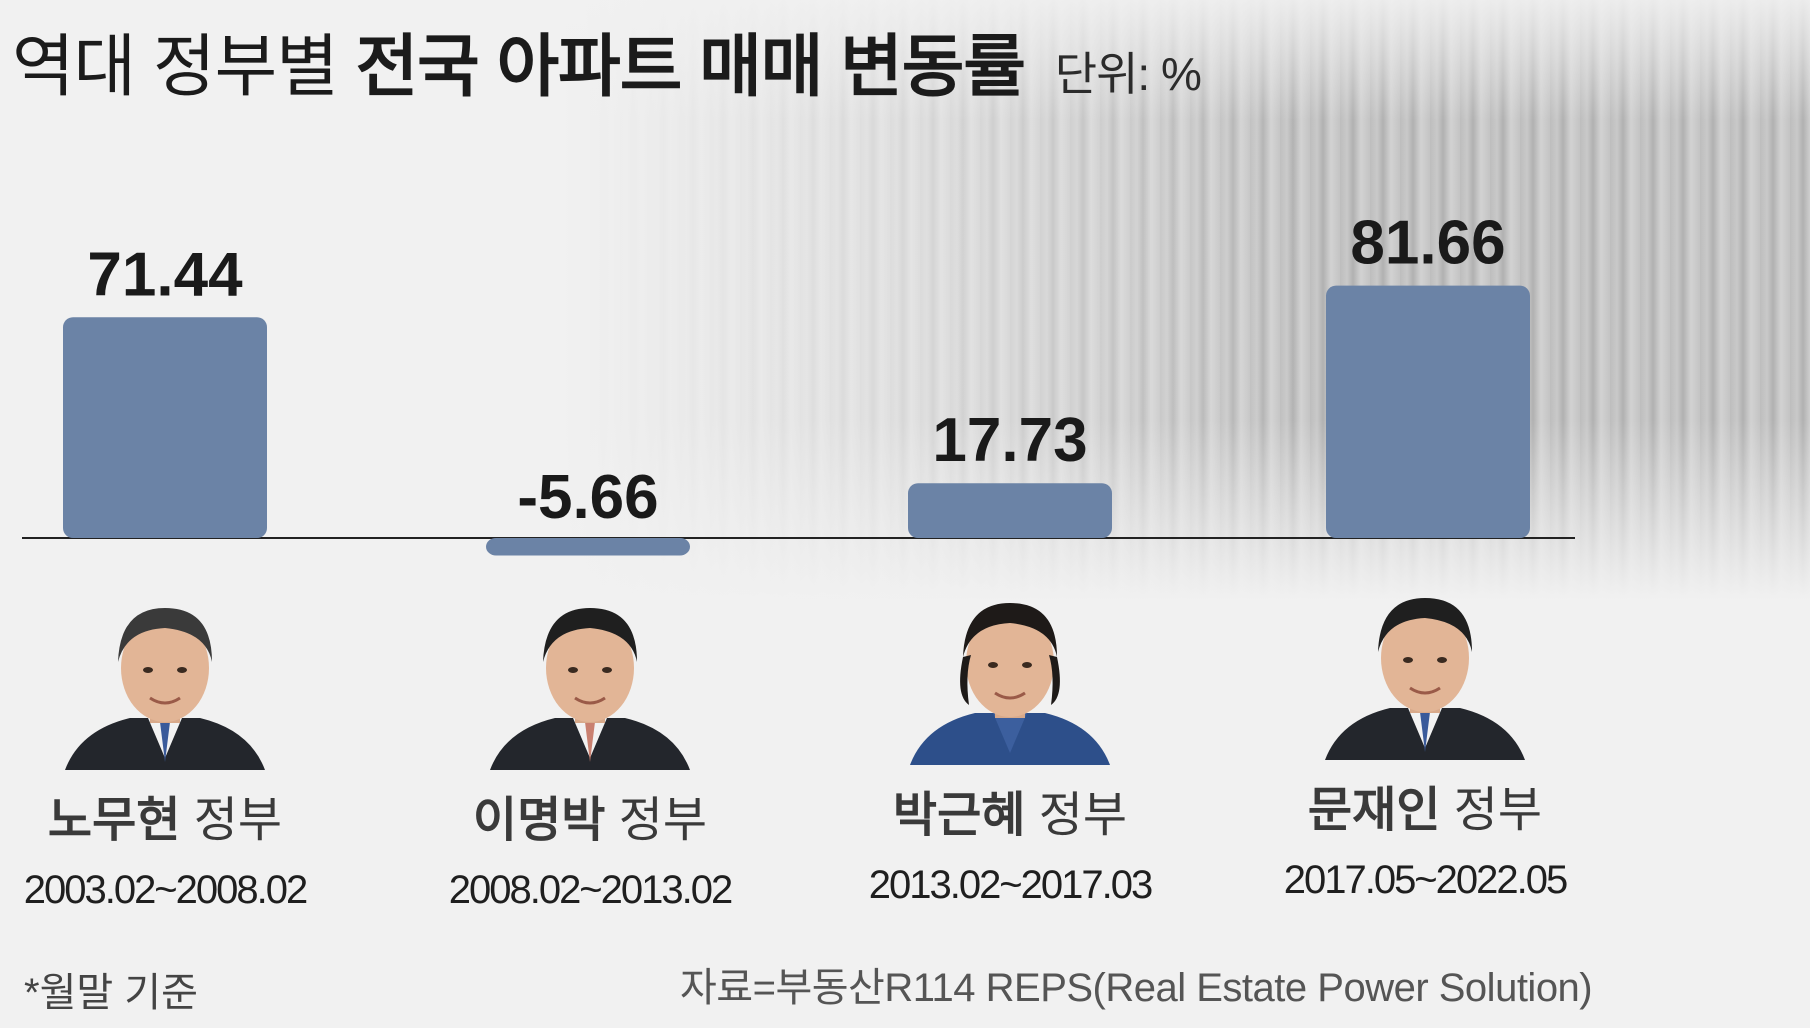 The width and height of the screenshot is (1810, 1028). I want to click on value-label-1: -5.66, so click(587, 497).